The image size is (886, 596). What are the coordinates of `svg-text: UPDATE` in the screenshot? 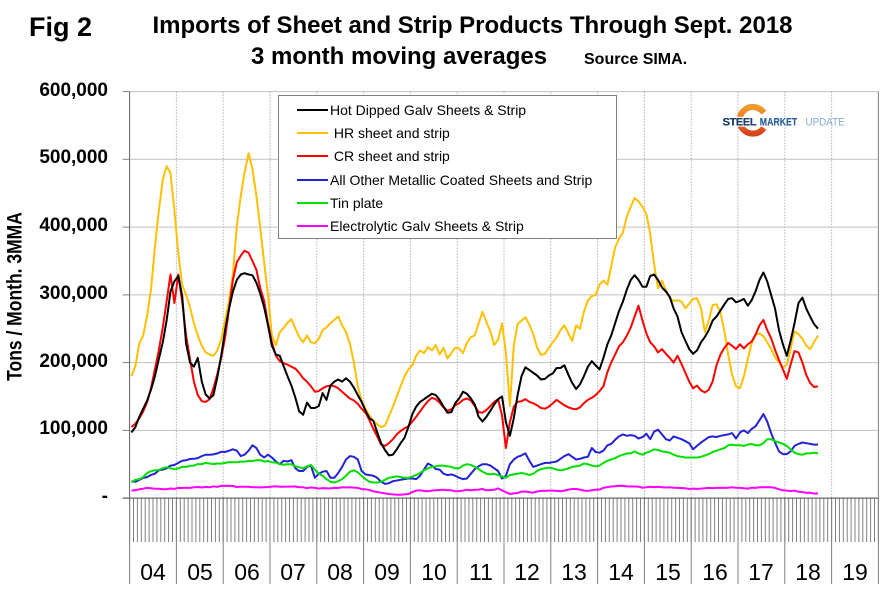 It's located at (826, 122).